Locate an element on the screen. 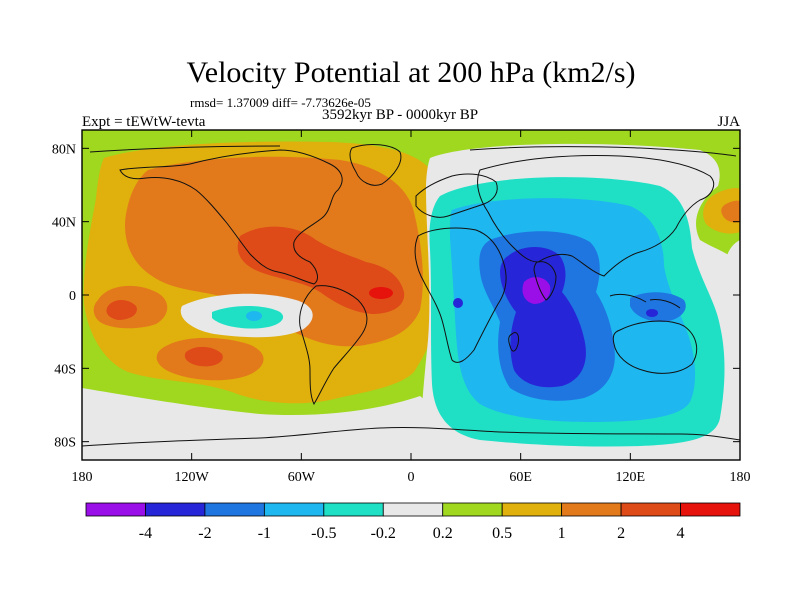 The height and width of the screenshot is (600, 800). lat-tick-label: 0 is located at coordinates (72, 296).